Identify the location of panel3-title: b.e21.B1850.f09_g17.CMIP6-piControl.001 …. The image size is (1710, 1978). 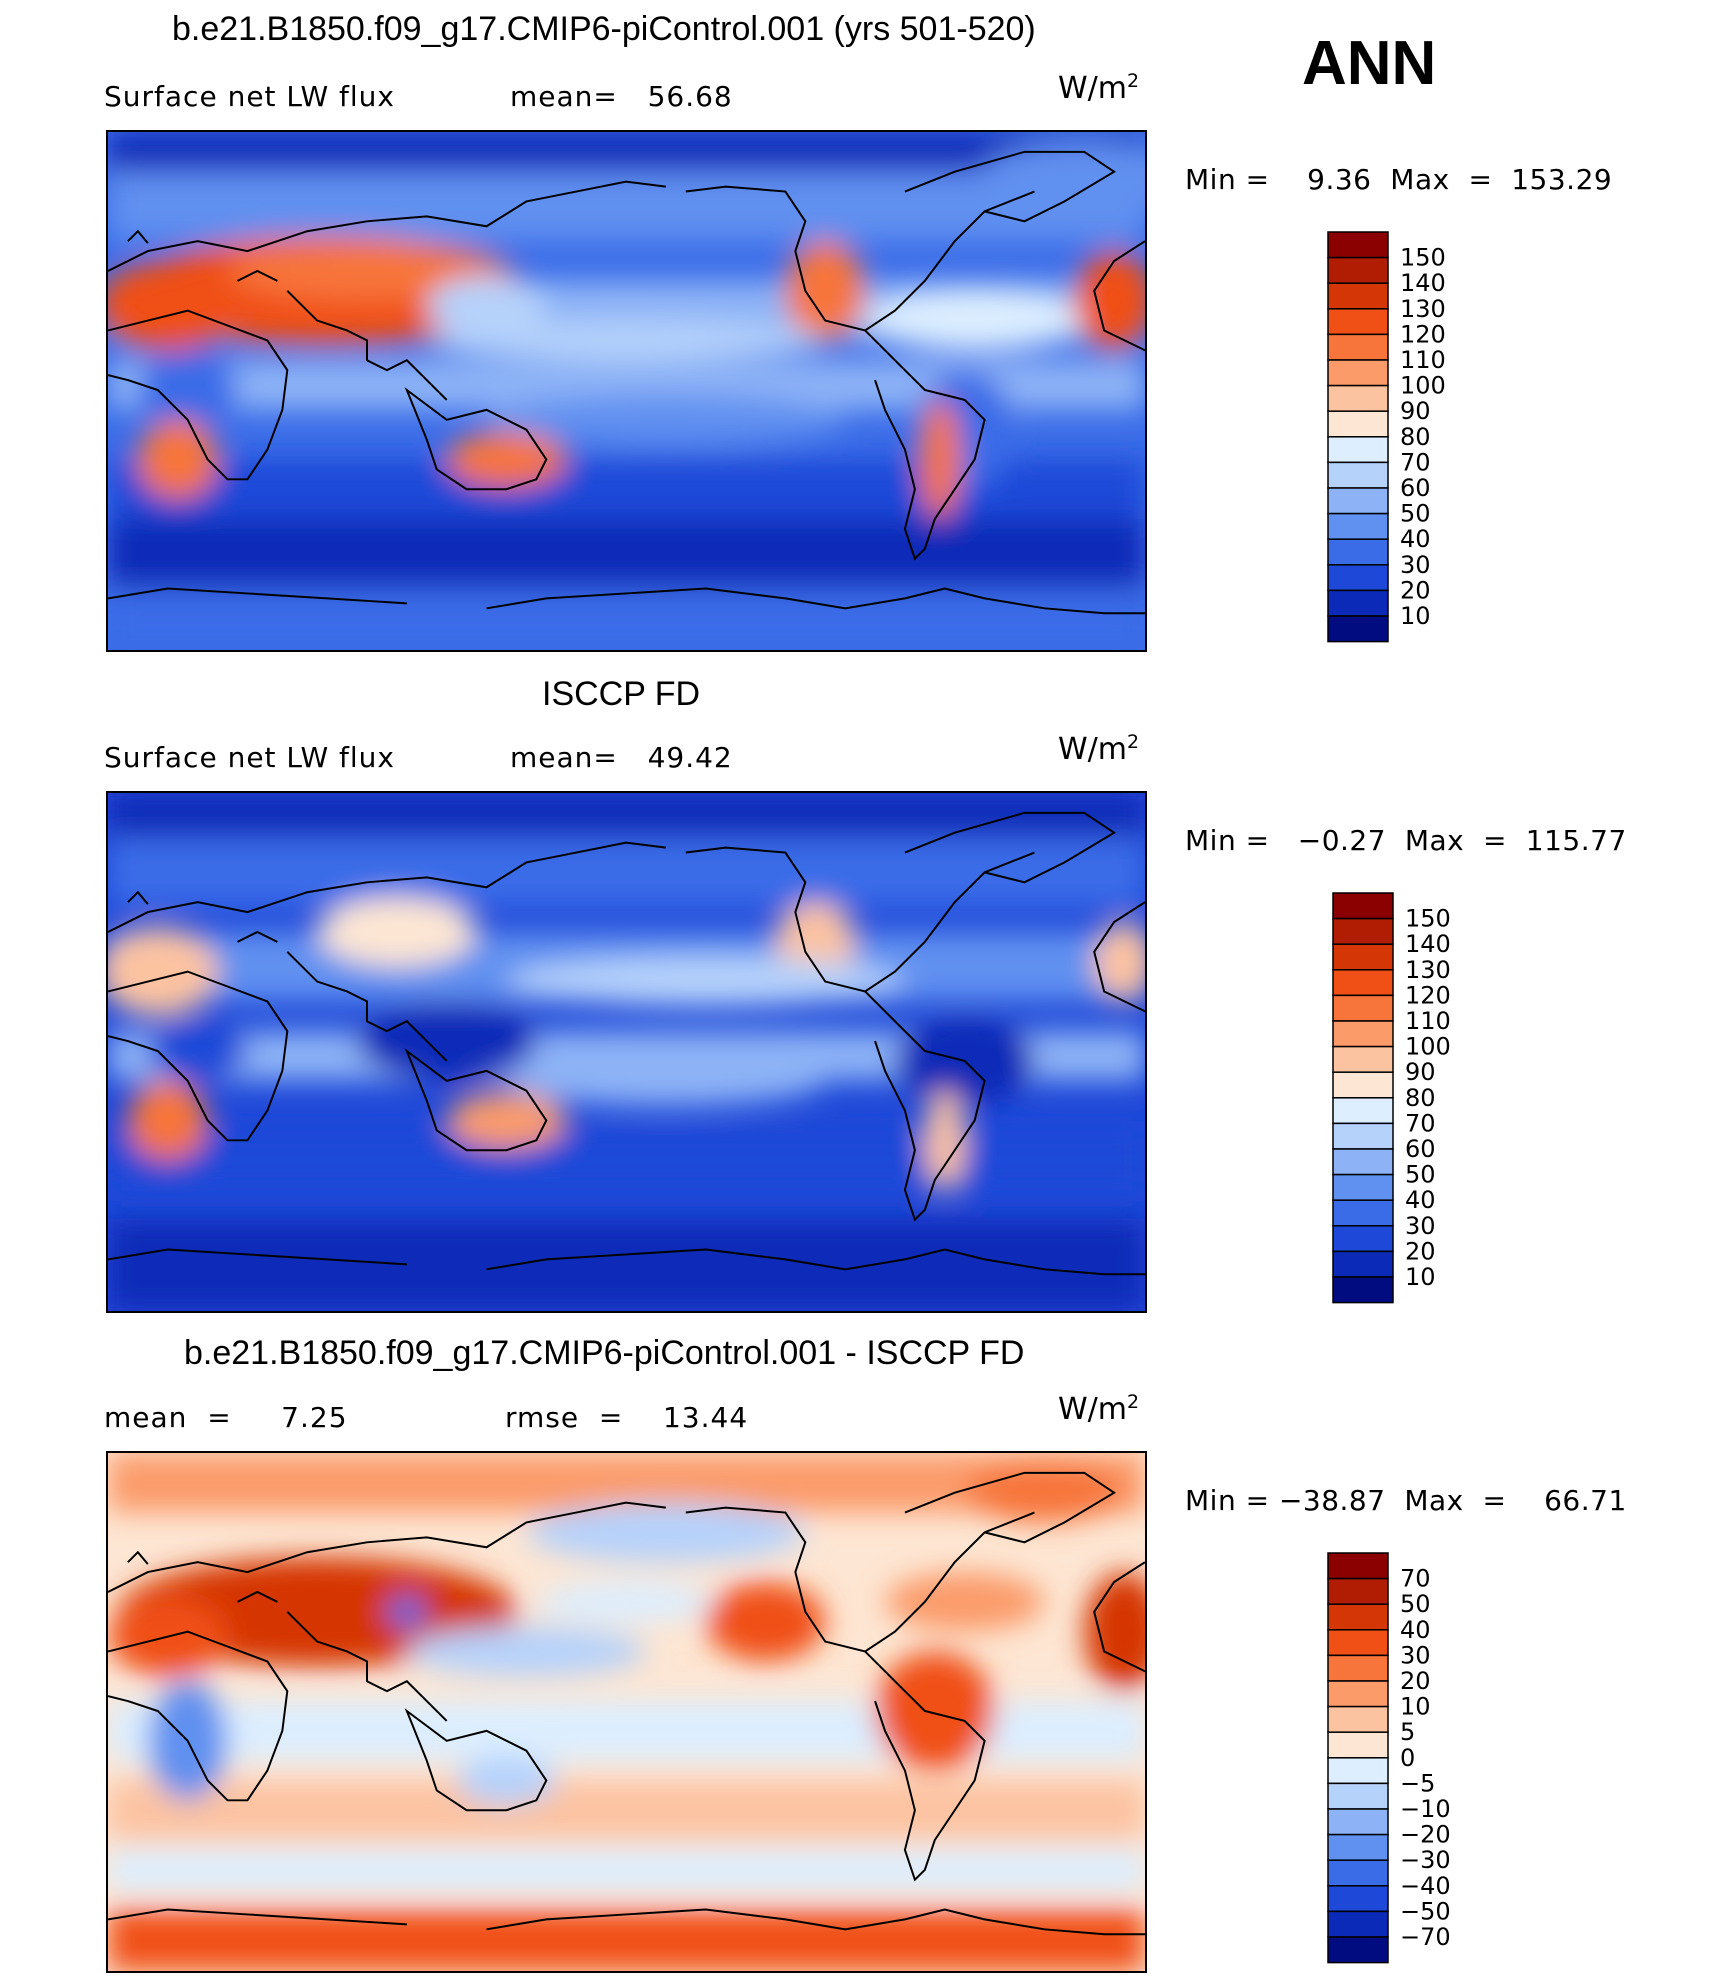
(604, 1353).